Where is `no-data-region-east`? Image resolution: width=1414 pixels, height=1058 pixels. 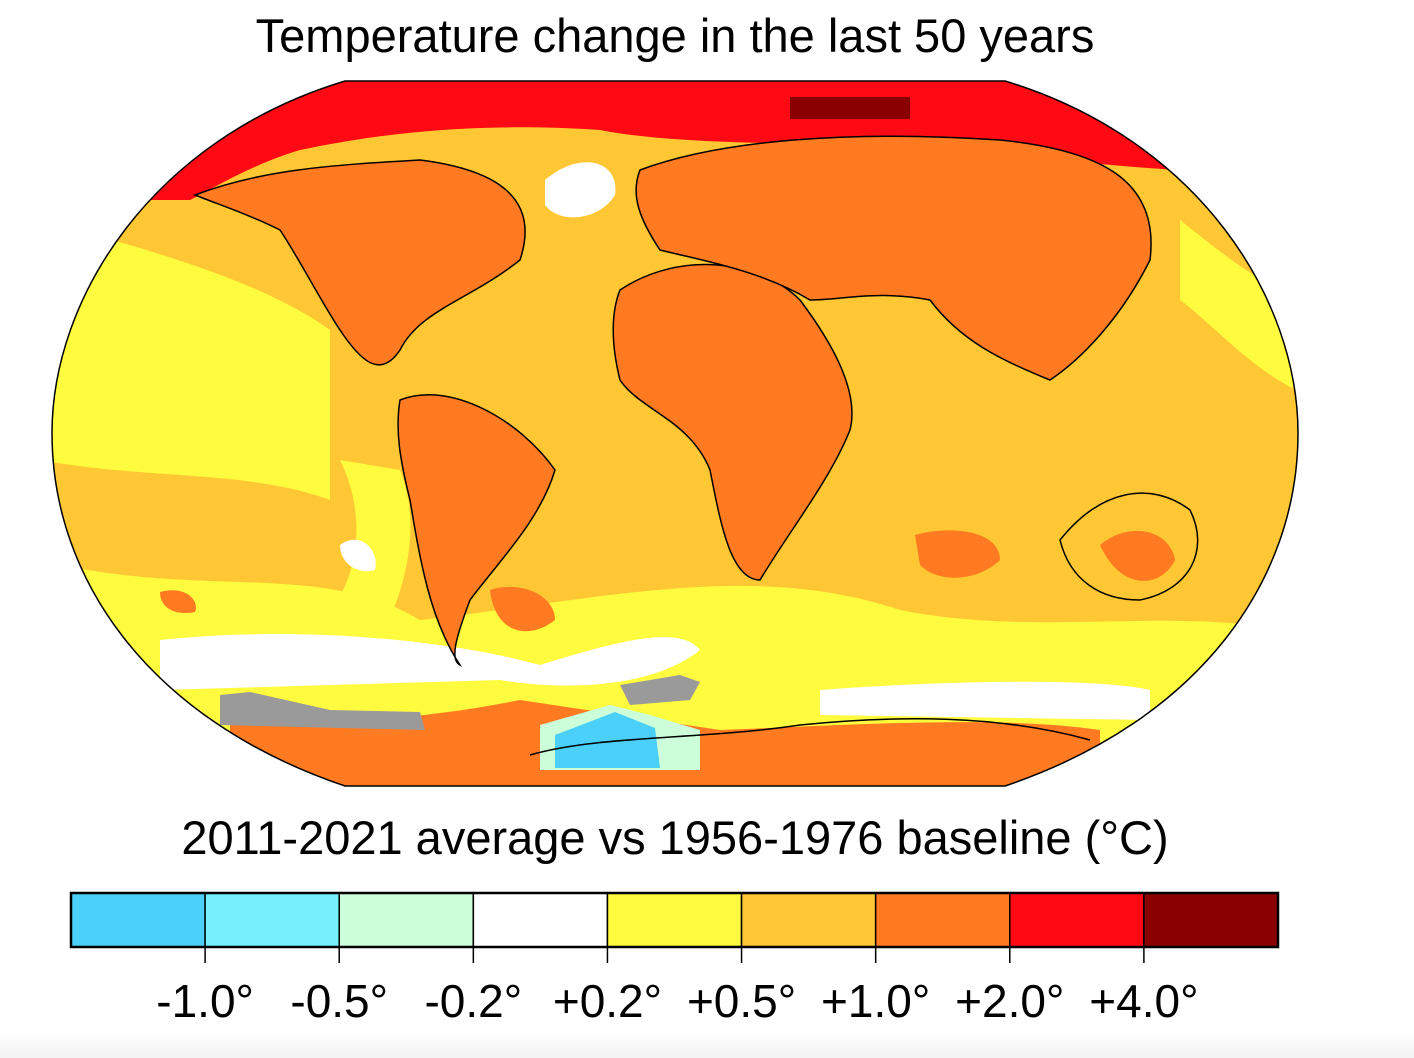
no-data-region-east is located at coordinates (660, 690).